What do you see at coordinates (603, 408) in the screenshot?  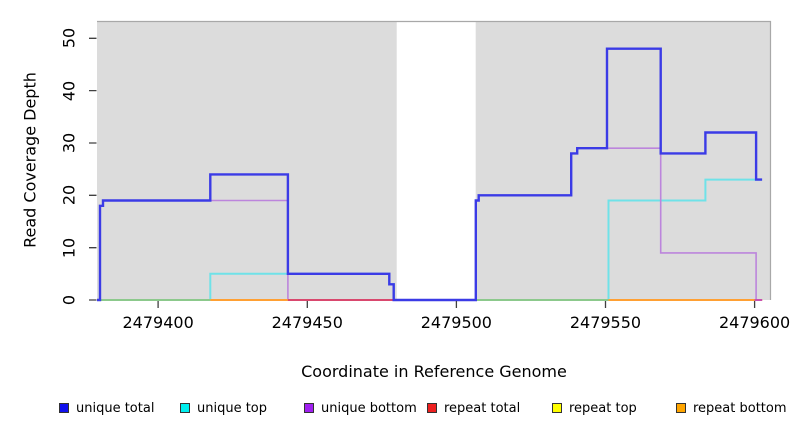 I see `legend-label: repeat top` at bounding box center [603, 408].